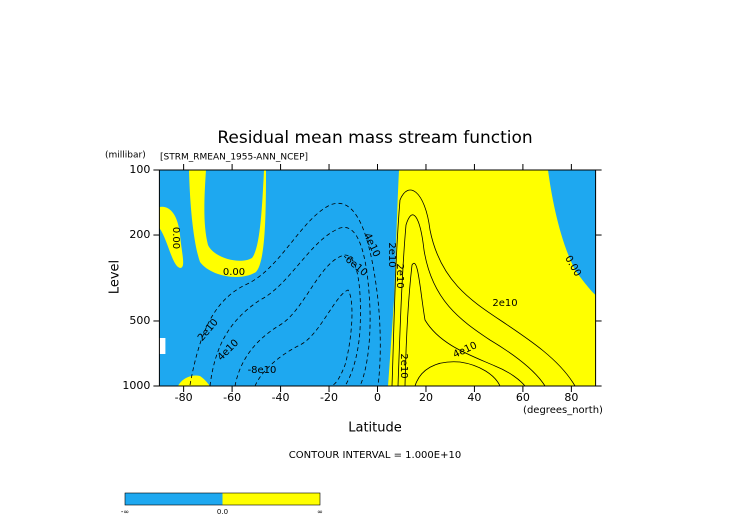 Image resolution: width=752 pixels, height=532 pixels. What do you see at coordinates (115, 277) in the screenshot?
I see `y-axis-label: Level` at bounding box center [115, 277].